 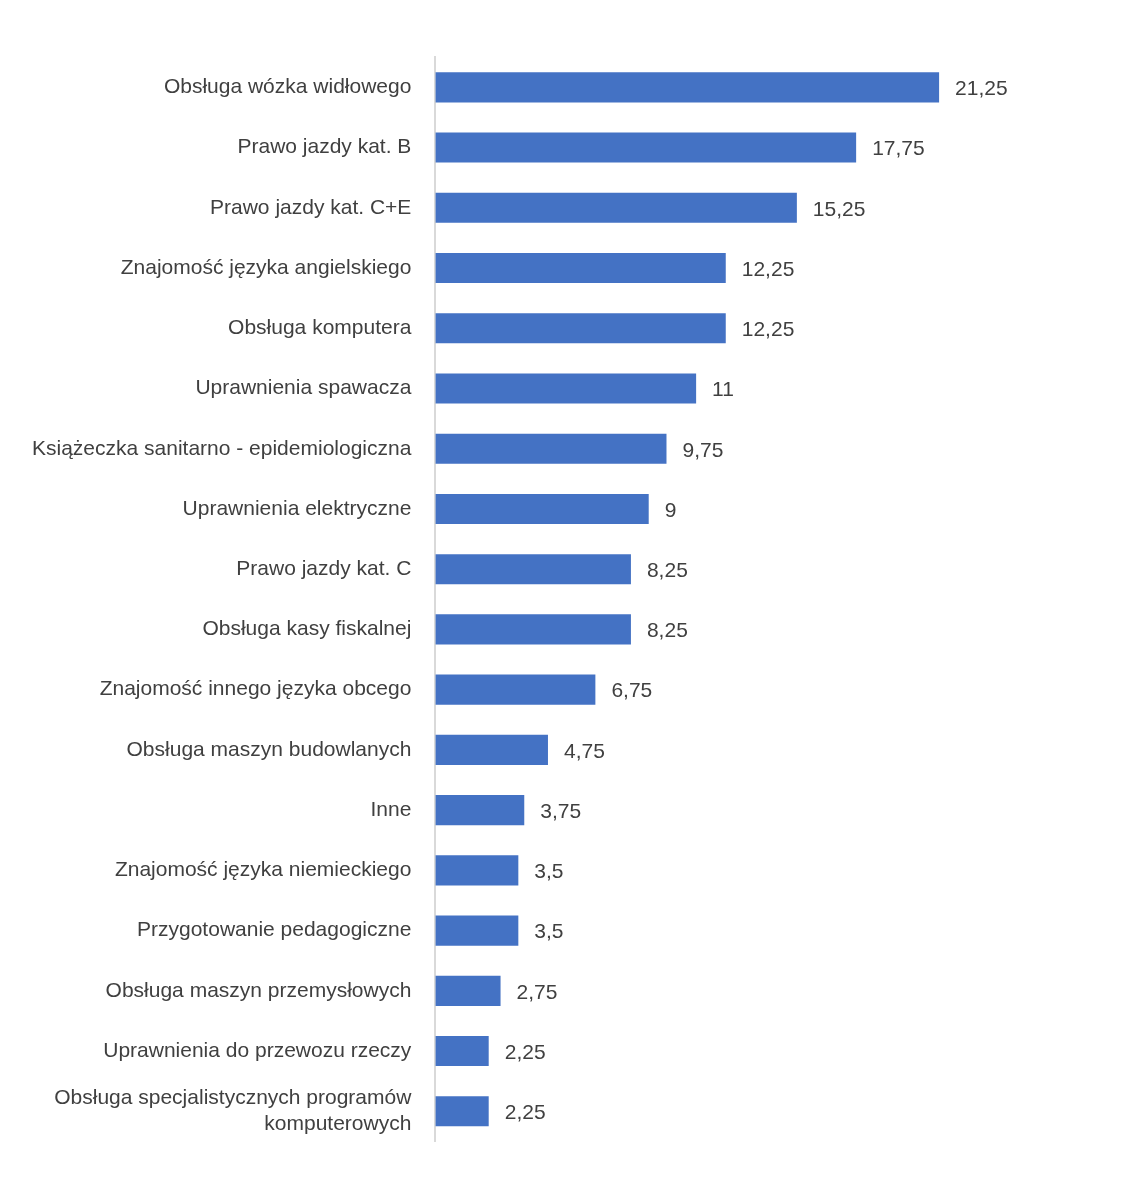 What do you see at coordinates (287, 86) in the screenshot?
I see `y-tick-label: Obsługa wózka widłowego` at bounding box center [287, 86].